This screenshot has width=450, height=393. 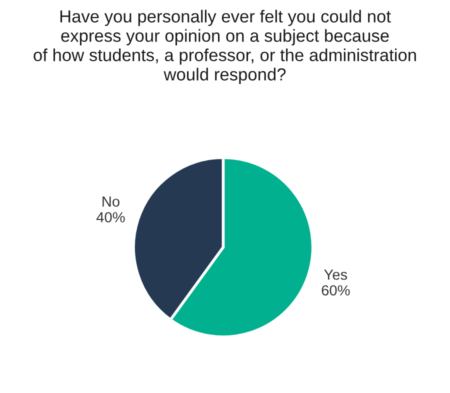 What do you see at coordinates (336, 275) in the screenshot?
I see `slice-label: Yes` at bounding box center [336, 275].